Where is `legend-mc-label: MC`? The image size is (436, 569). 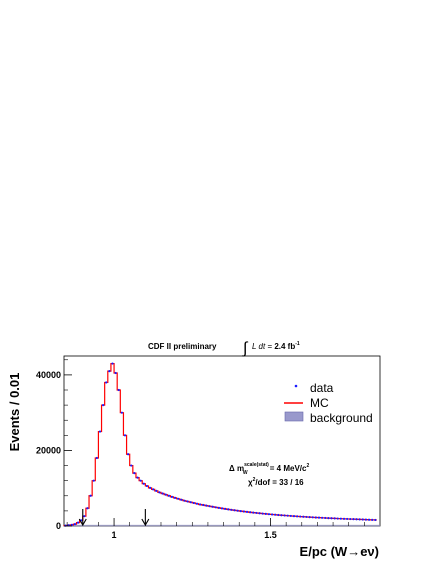
legend-mc-label: MC is located at coordinates (319, 403).